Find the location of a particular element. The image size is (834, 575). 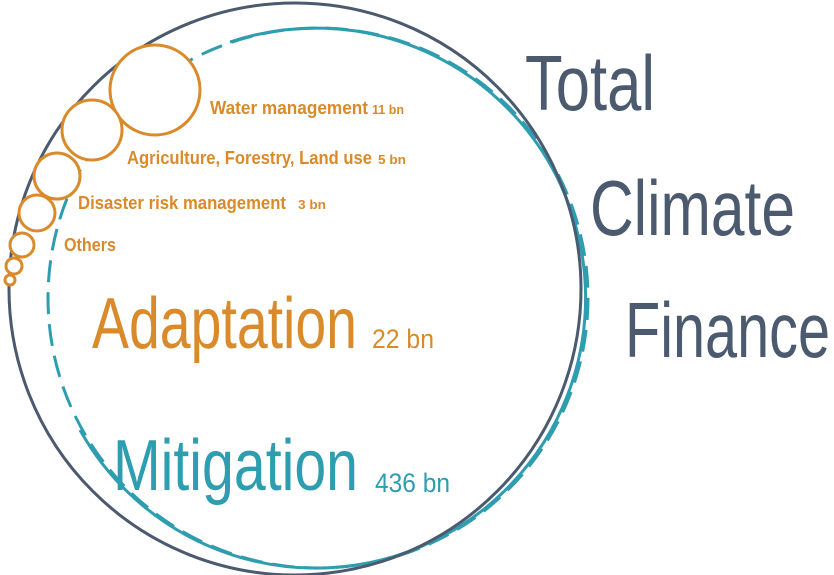

item-amount: 5 bn is located at coordinates (392, 159).